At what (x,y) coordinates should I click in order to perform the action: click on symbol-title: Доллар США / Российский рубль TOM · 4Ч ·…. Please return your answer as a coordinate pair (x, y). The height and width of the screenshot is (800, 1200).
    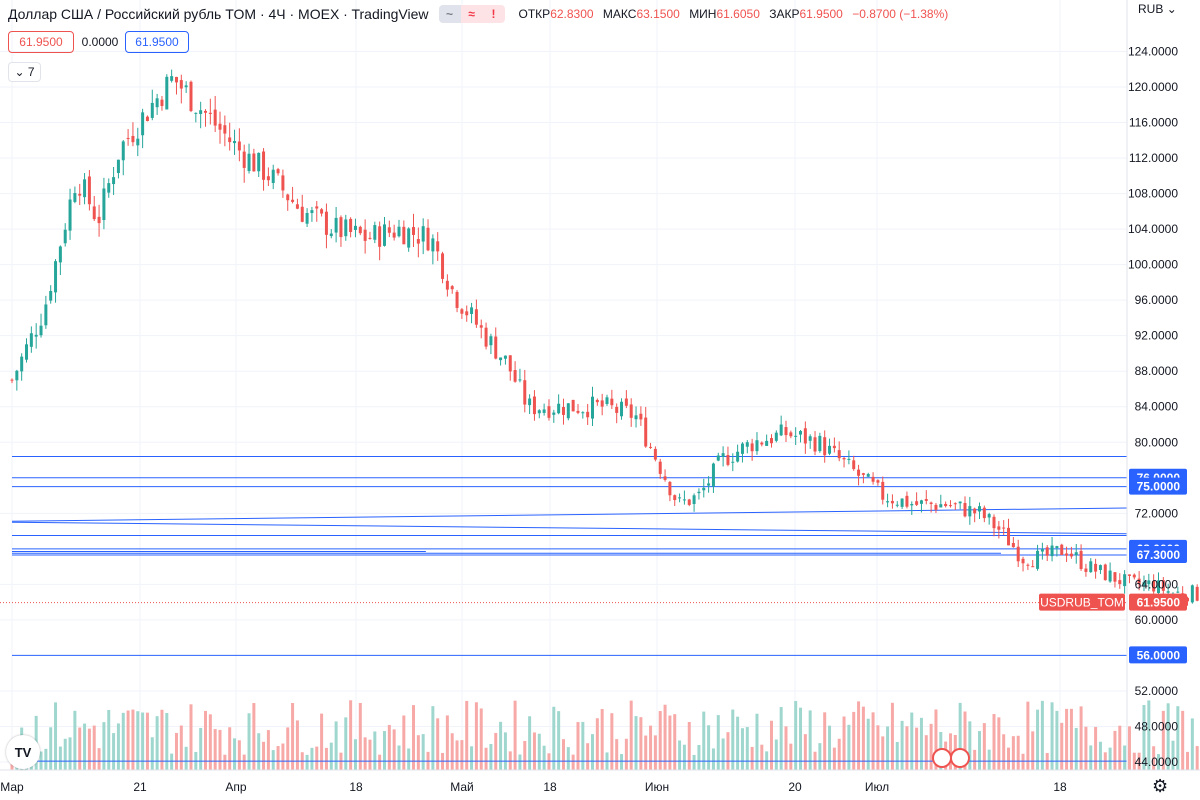
    Looking at the image, I should click on (218, 14).